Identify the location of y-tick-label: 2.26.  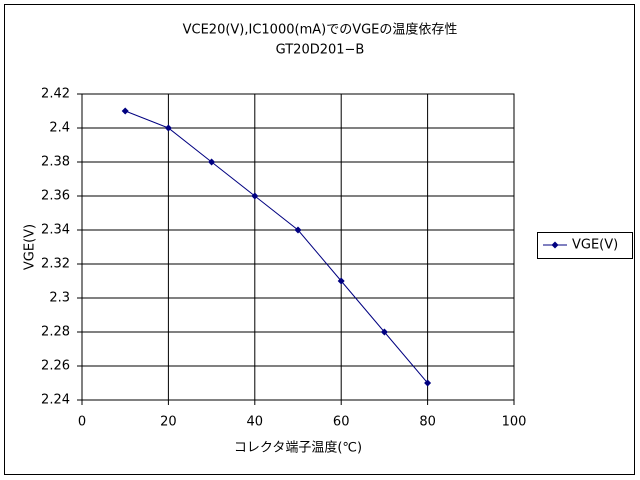
(55, 366).